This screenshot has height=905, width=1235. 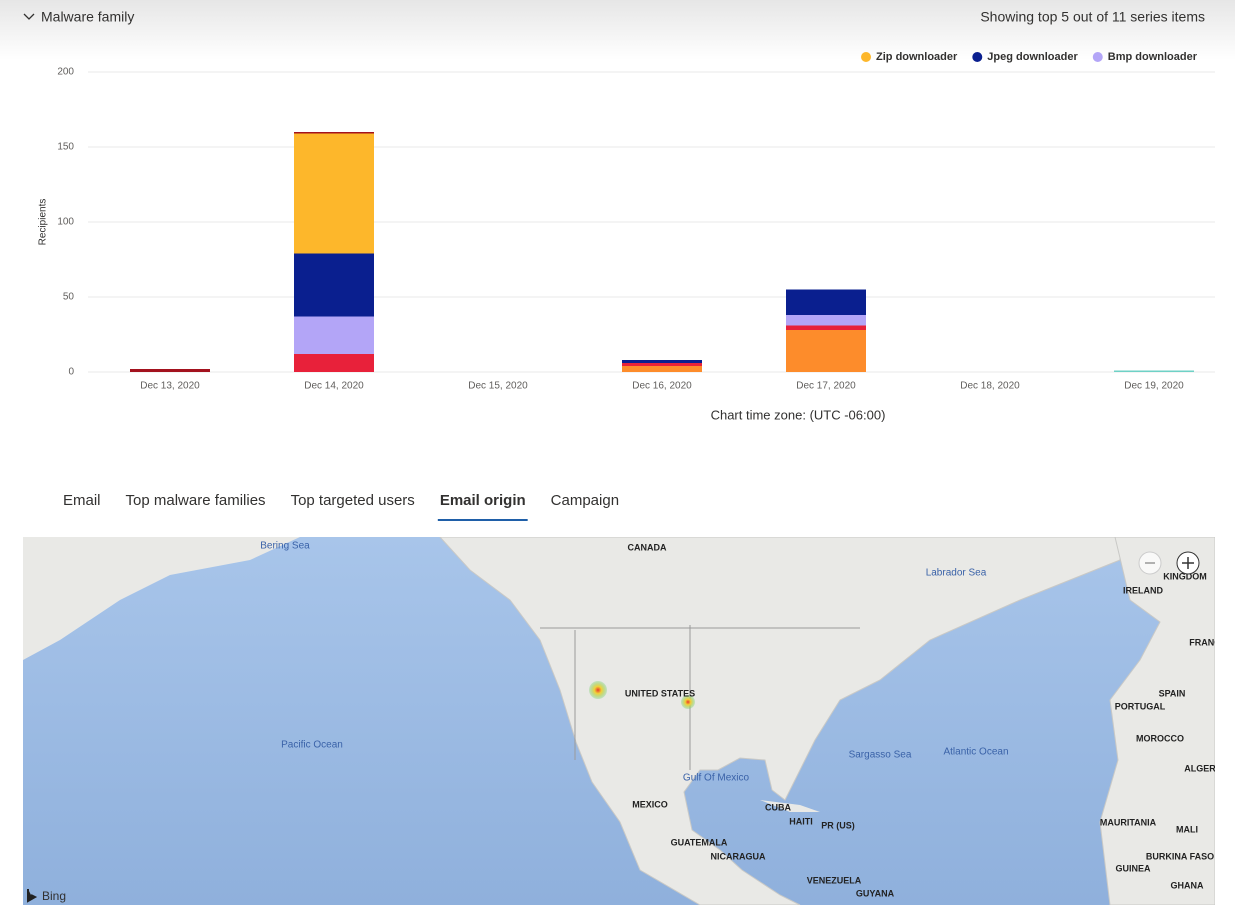 I want to click on y-axis-label: Recipients, so click(x=43, y=222).